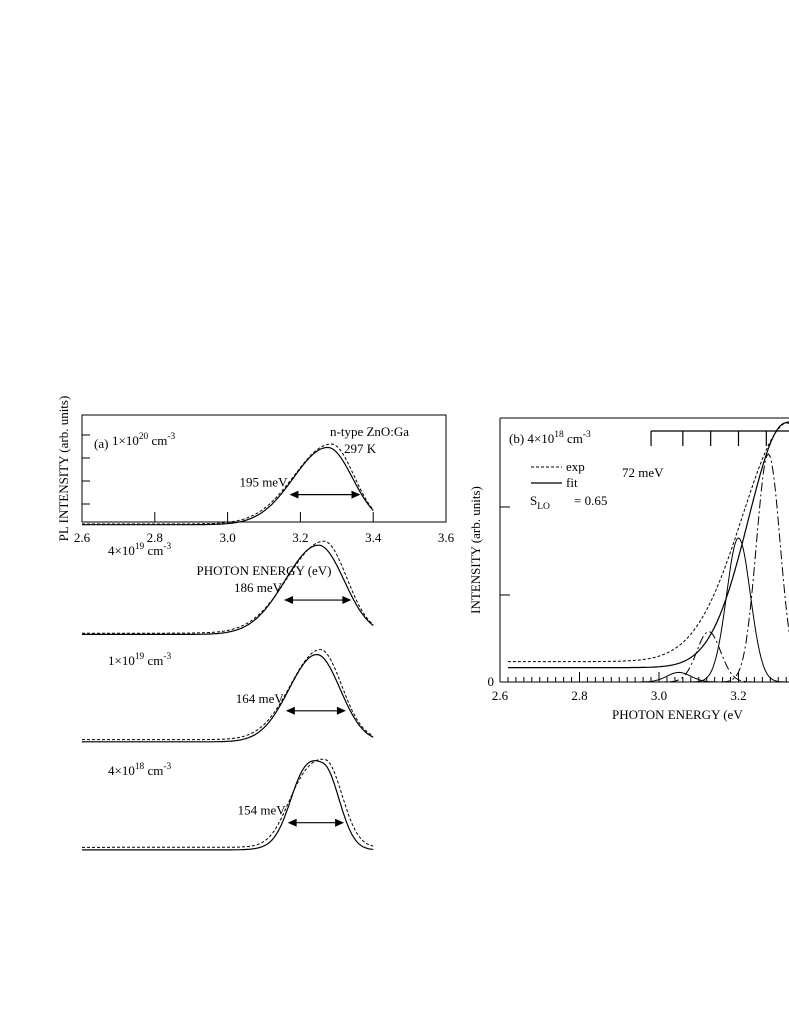 The width and height of the screenshot is (789, 1021). I want to click on x-tick-label: 3.6, so click(446, 537).